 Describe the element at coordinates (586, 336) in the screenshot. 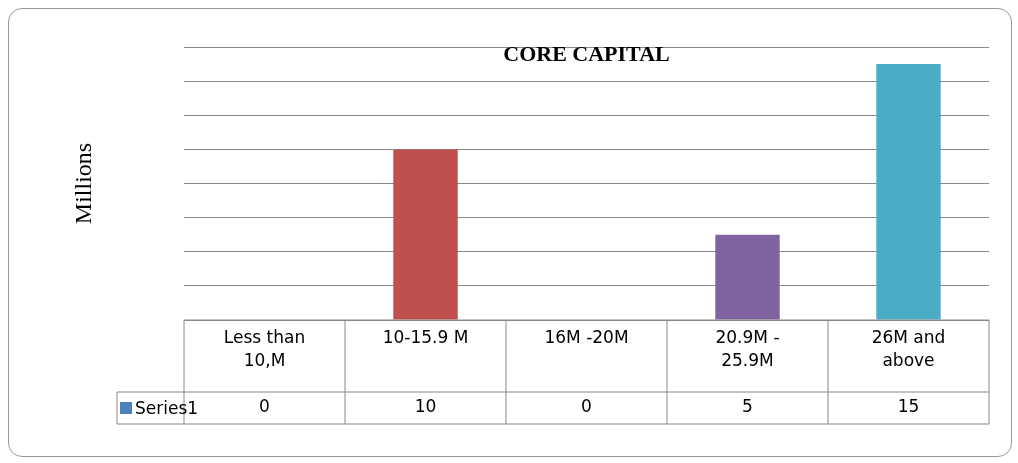

I see `x-tick-label: 16M -20M` at that location.